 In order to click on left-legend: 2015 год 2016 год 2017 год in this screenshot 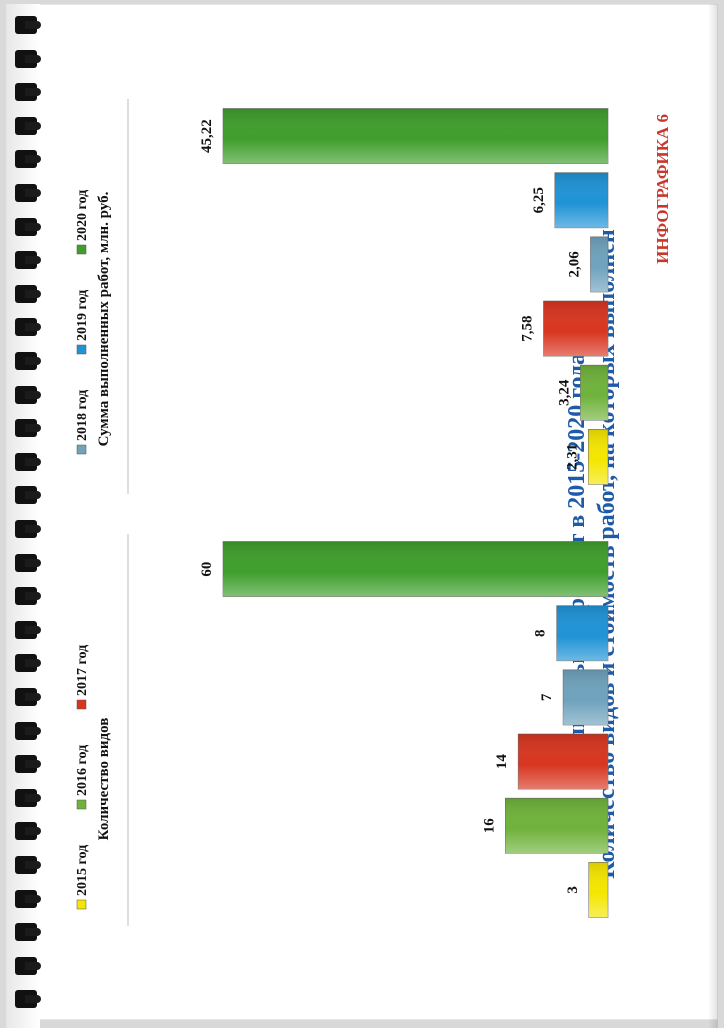, I will do `click(82, 777)`.